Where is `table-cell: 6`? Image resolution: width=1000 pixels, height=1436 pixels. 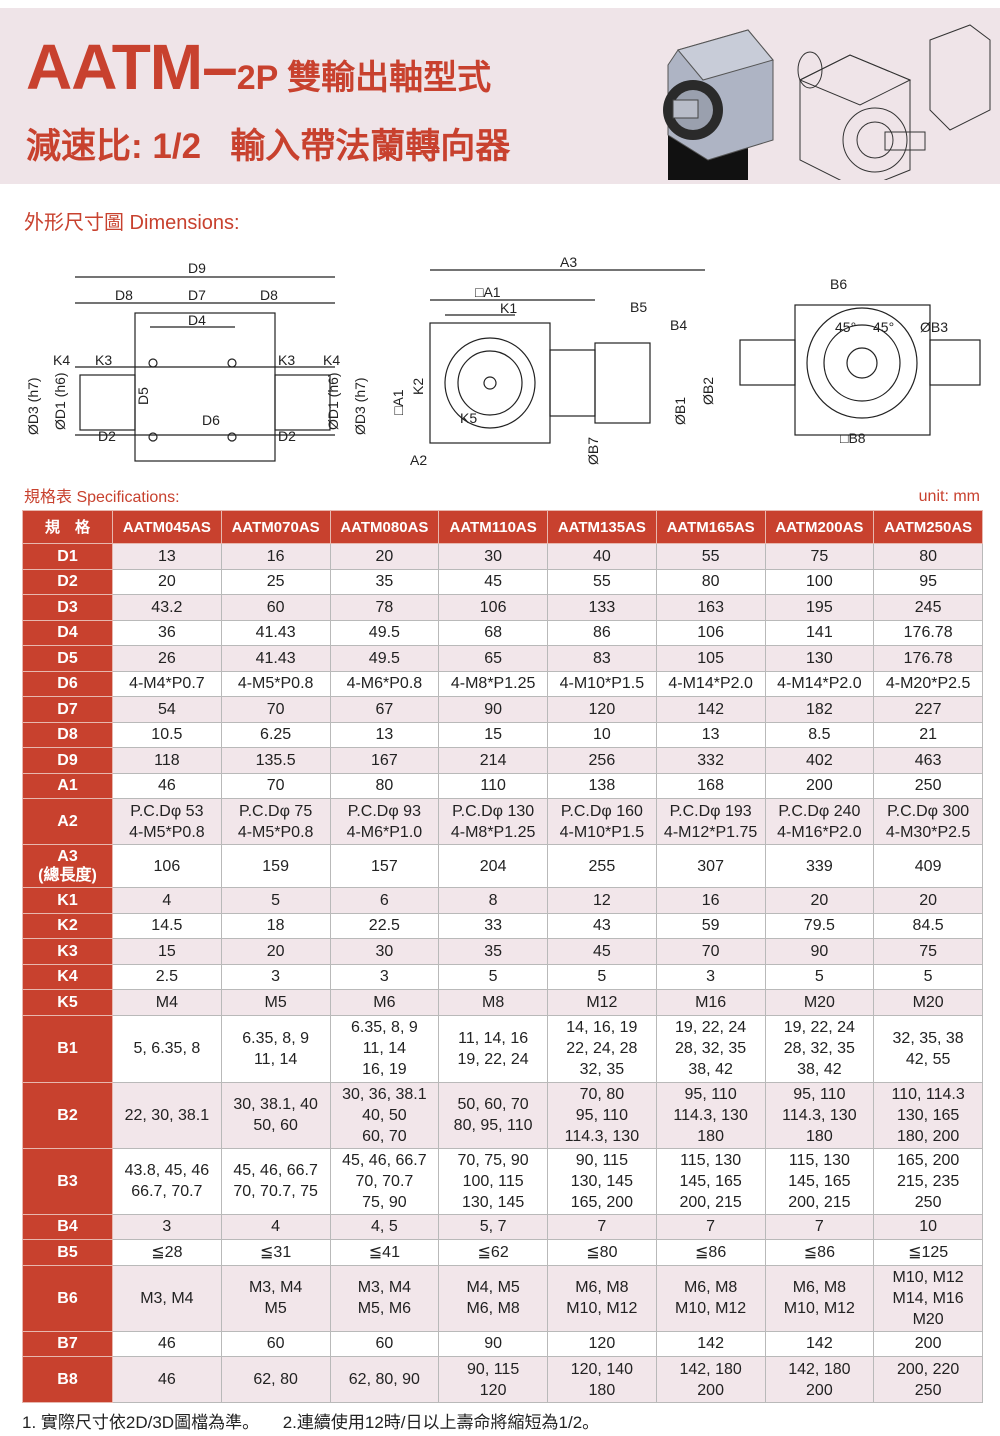 table-cell: 6 is located at coordinates (384, 900).